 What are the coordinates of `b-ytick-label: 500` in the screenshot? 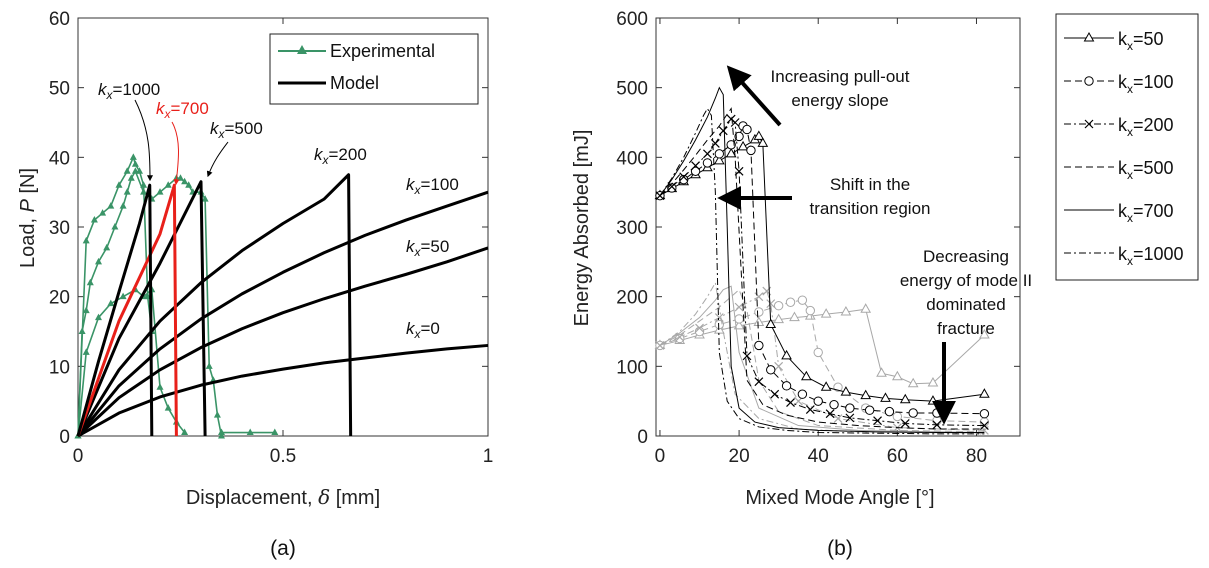 It's located at (632, 89).